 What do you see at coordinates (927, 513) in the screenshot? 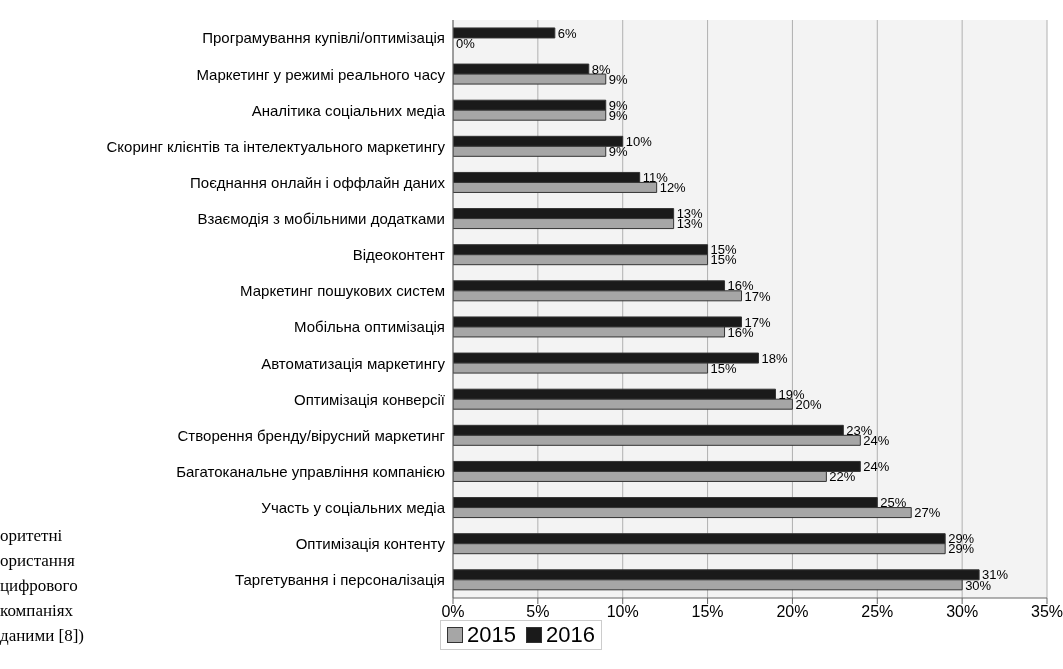
I see `data-label: 27%` at bounding box center [927, 513].